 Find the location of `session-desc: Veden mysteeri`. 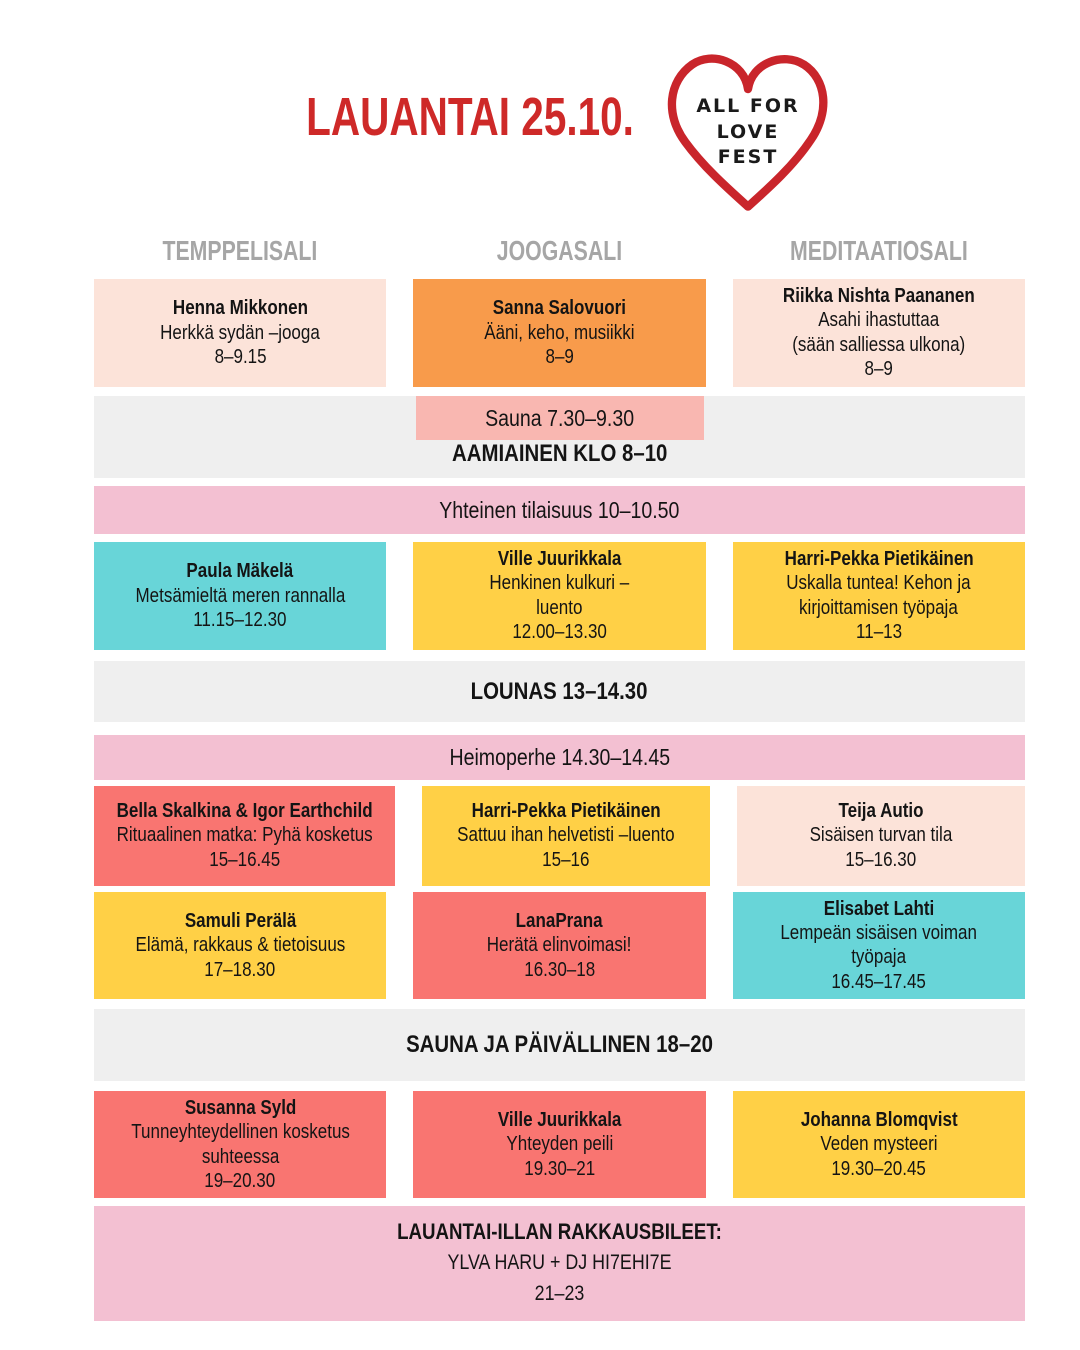

session-desc: Veden mysteeri is located at coordinates (879, 1144).